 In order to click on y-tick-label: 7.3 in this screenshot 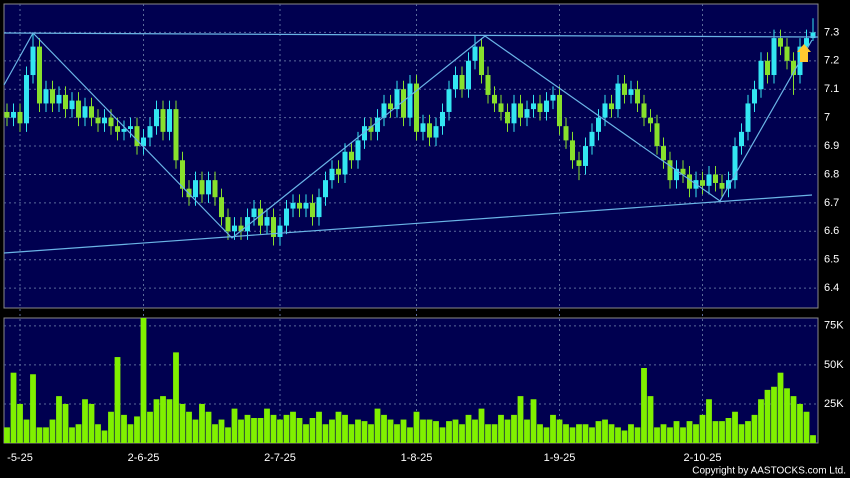, I will do `click(831, 32)`.